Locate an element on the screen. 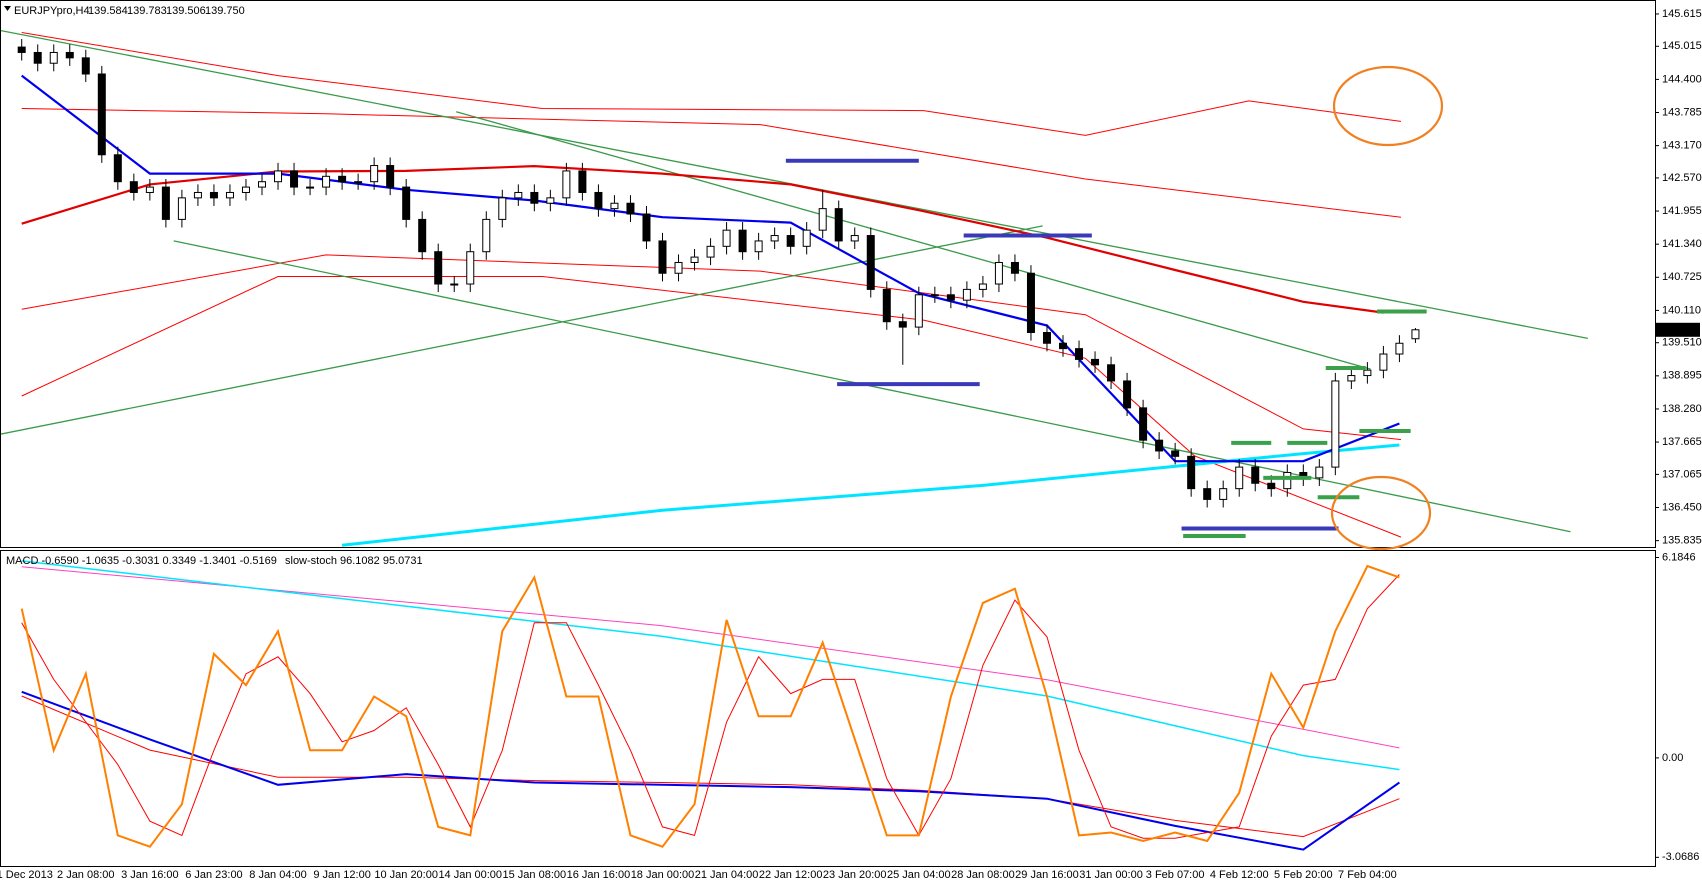 The height and width of the screenshot is (883, 1702). x-tick-label: 15 Jan 08:00 is located at coordinates (535, 875).